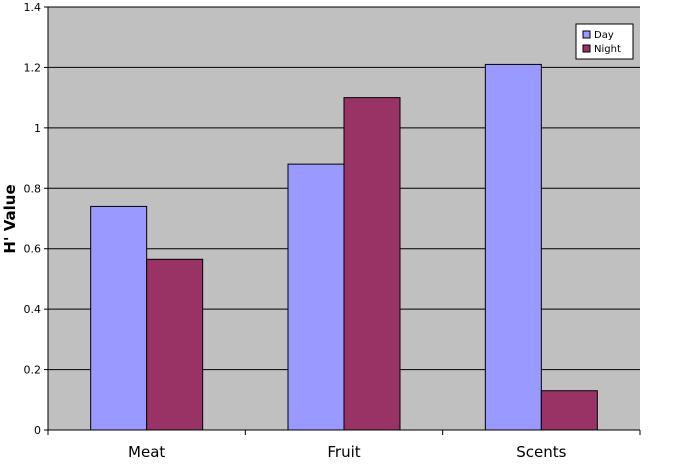 This screenshot has width=675, height=474. Describe the element at coordinates (343, 452) in the screenshot. I see `x-tick-label: Fruit` at that location.